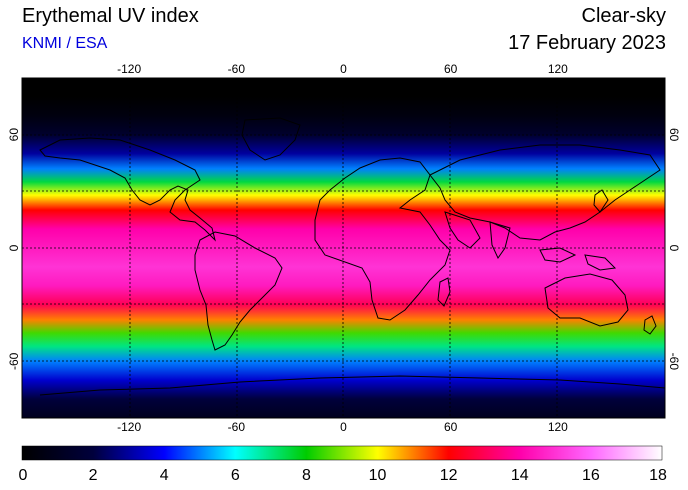  Describe the element at coordinates (449, 475) in the screenshot. I see `colorbar-tick-label: 12` at that location.